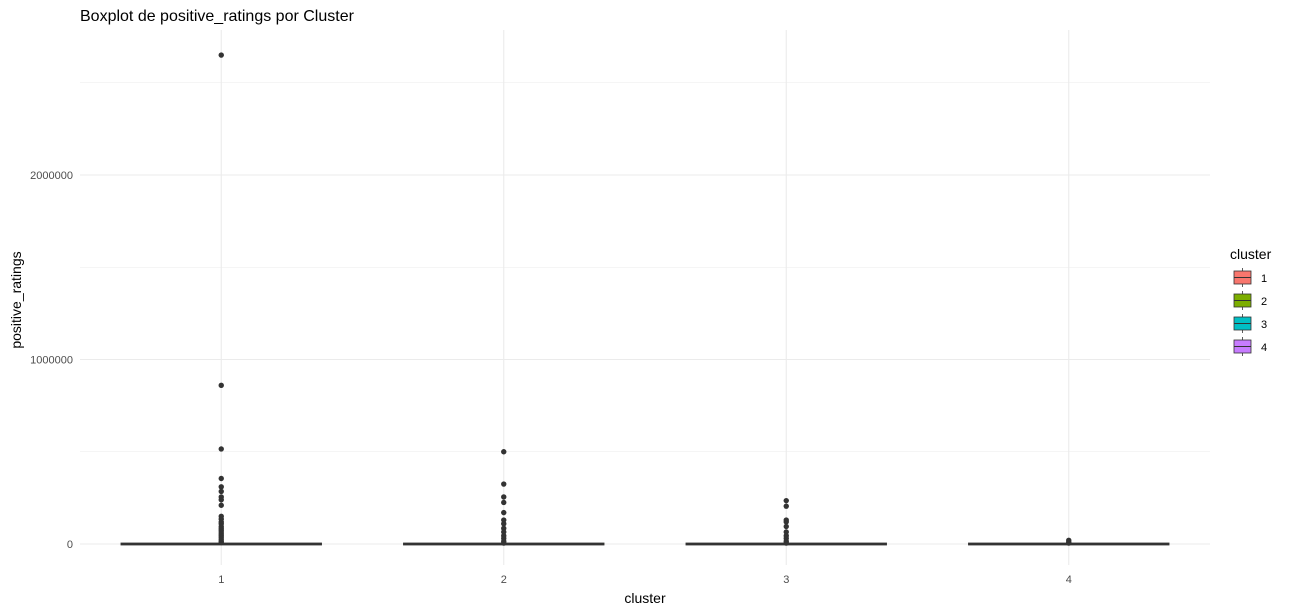  What do you see at coordinates (1264, 325) in the screenshot?
I see `legend-label: 3` at bounding box center [1264, 325].